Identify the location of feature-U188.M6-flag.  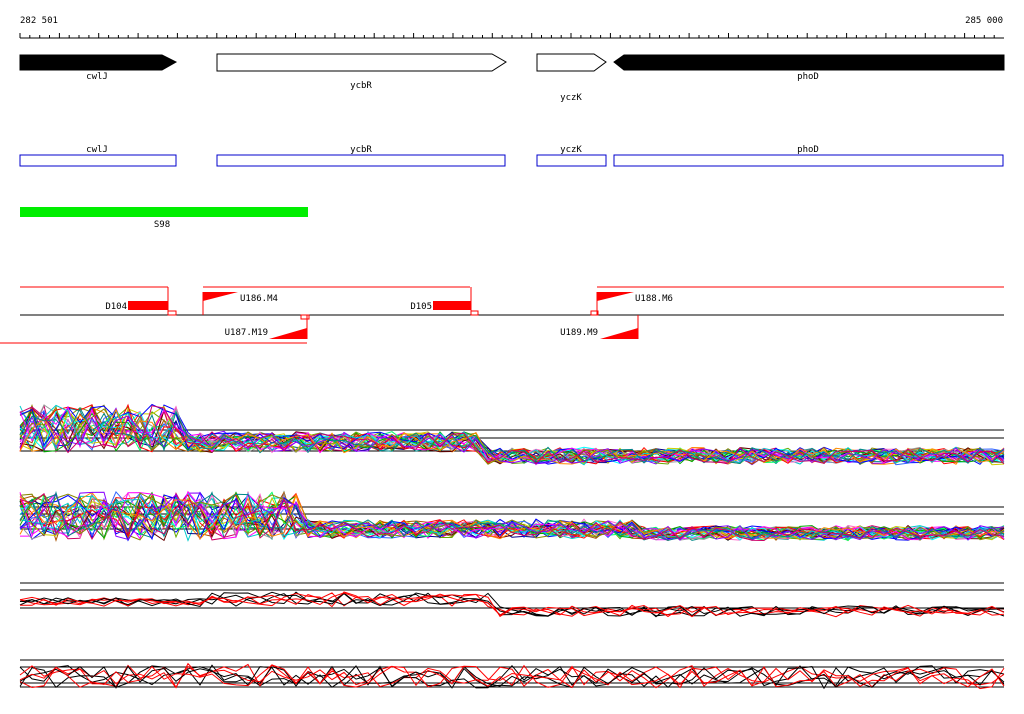
(615, 296).